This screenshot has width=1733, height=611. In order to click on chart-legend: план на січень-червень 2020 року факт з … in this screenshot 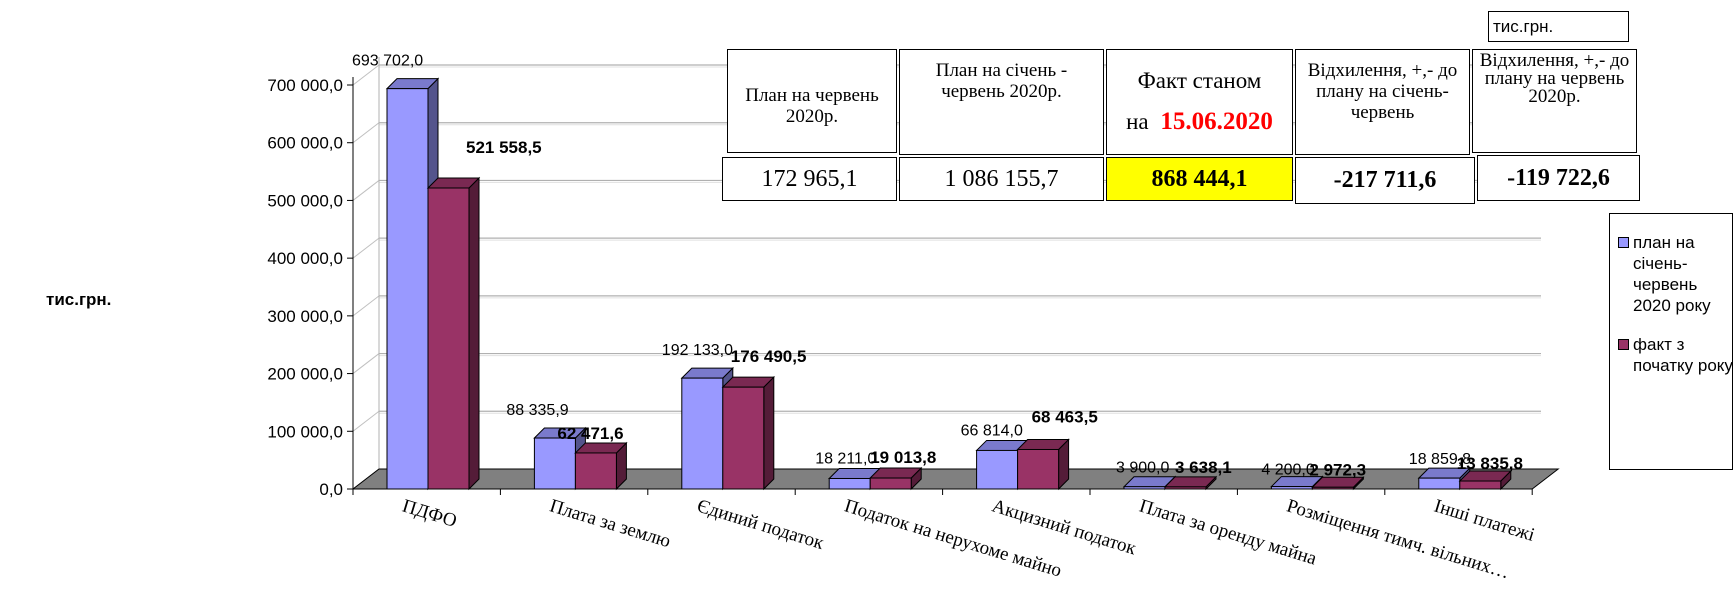, I will do `click(1671, 341)`.